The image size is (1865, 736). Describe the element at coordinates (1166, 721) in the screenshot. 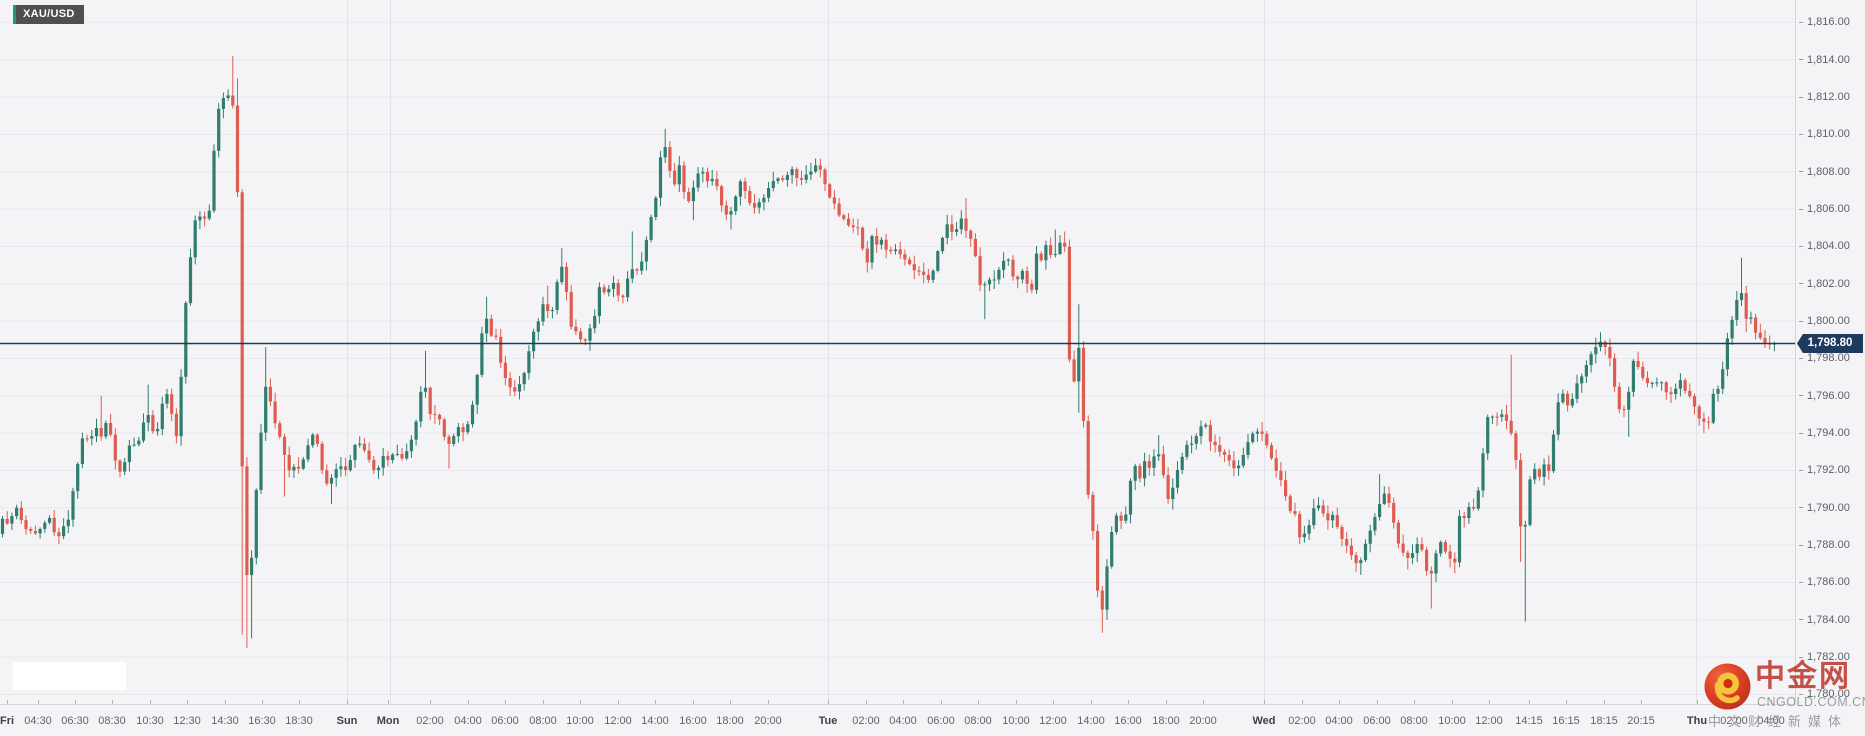

I see `x-axis-tick: 18:00` at that location.